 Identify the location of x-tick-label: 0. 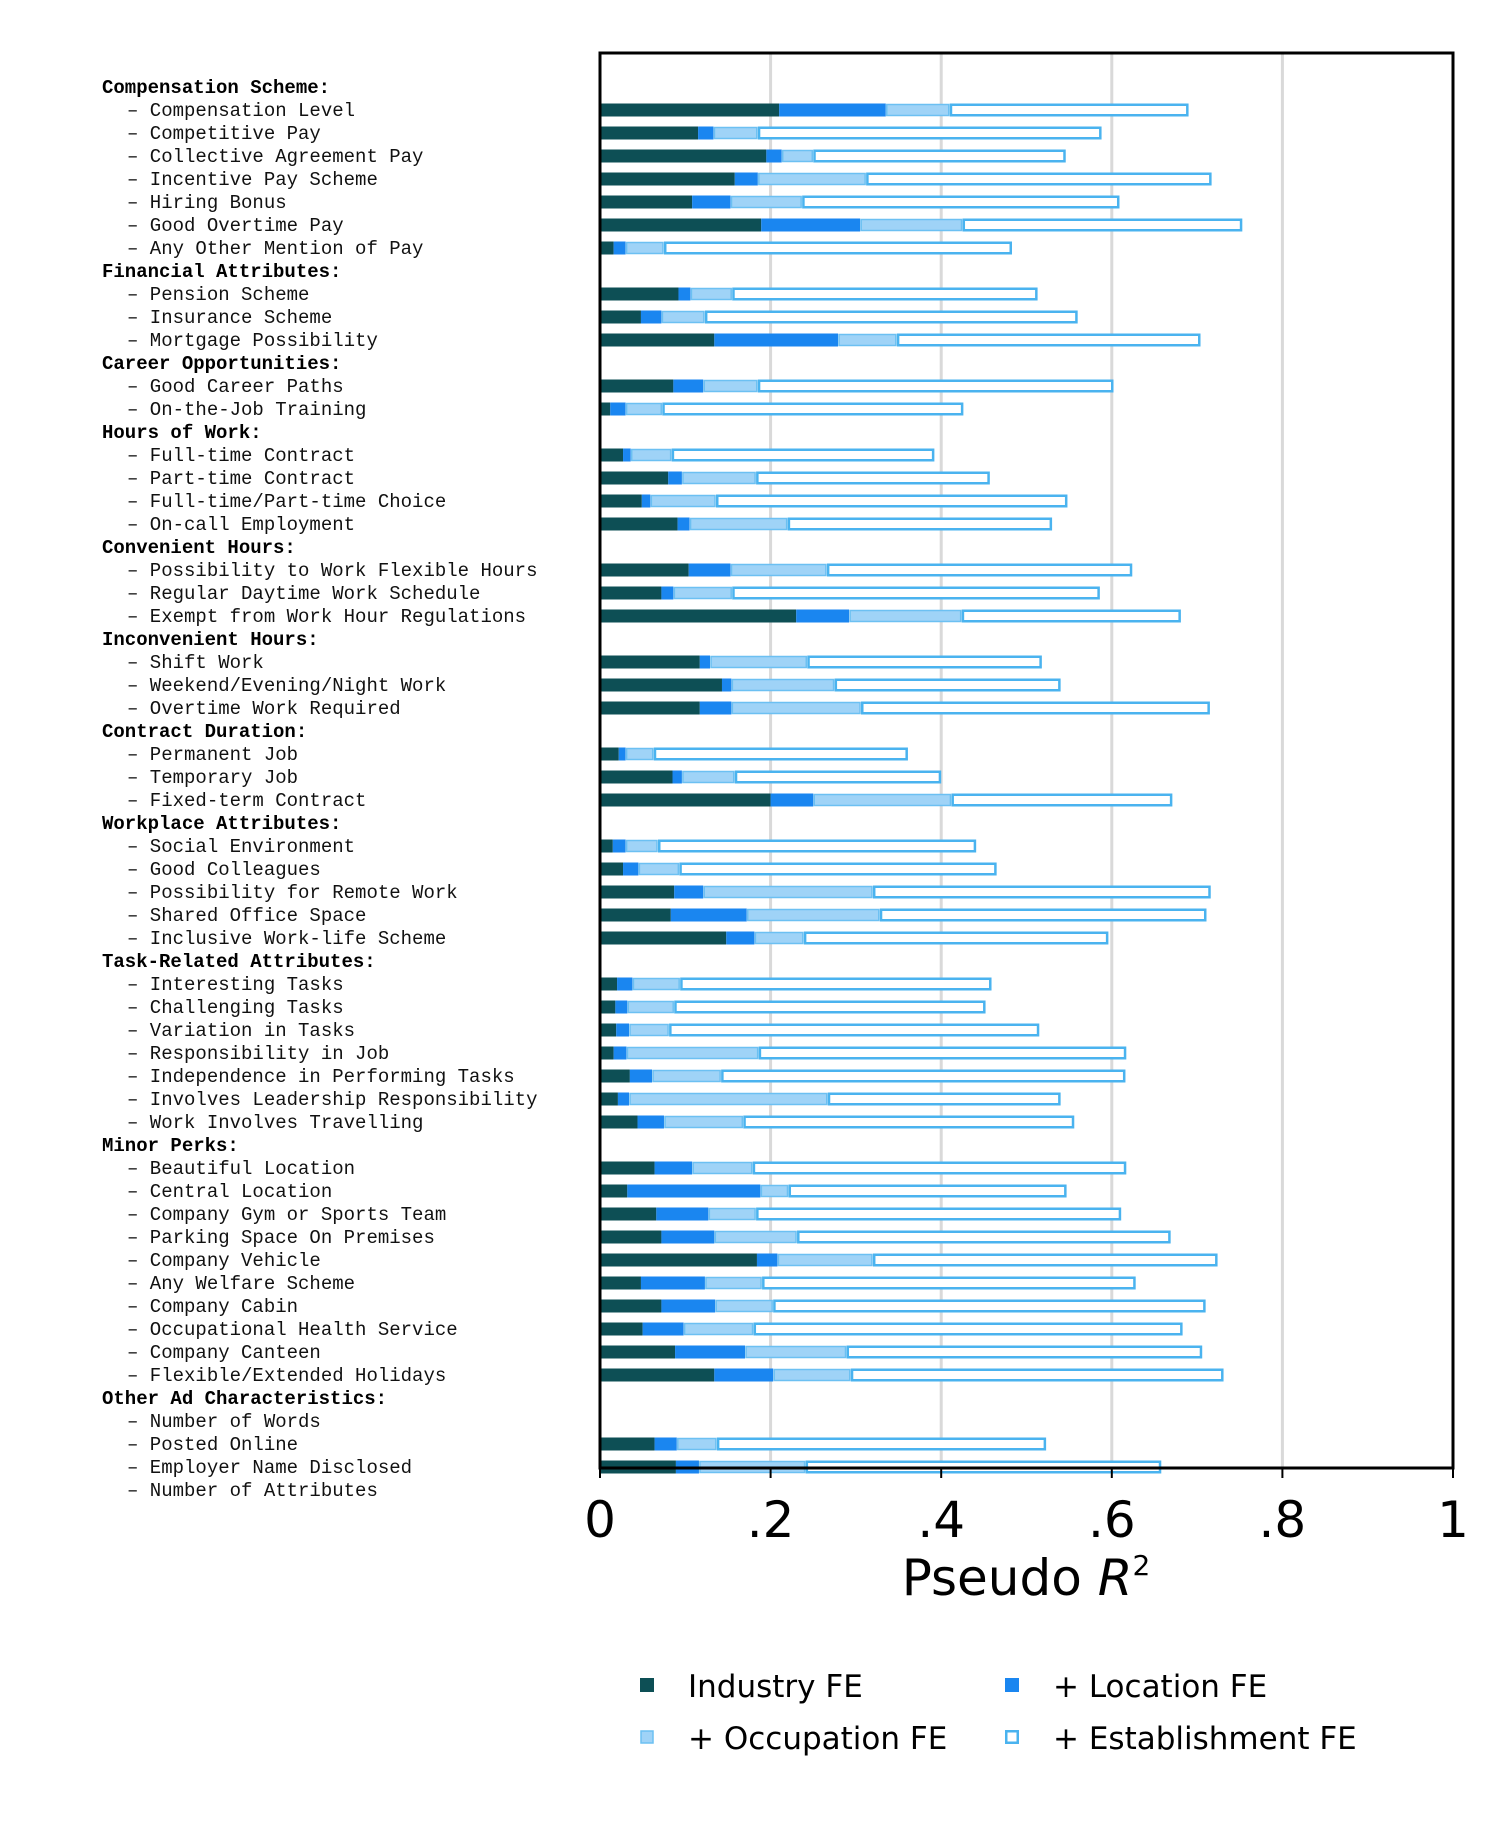
(600, 1520).